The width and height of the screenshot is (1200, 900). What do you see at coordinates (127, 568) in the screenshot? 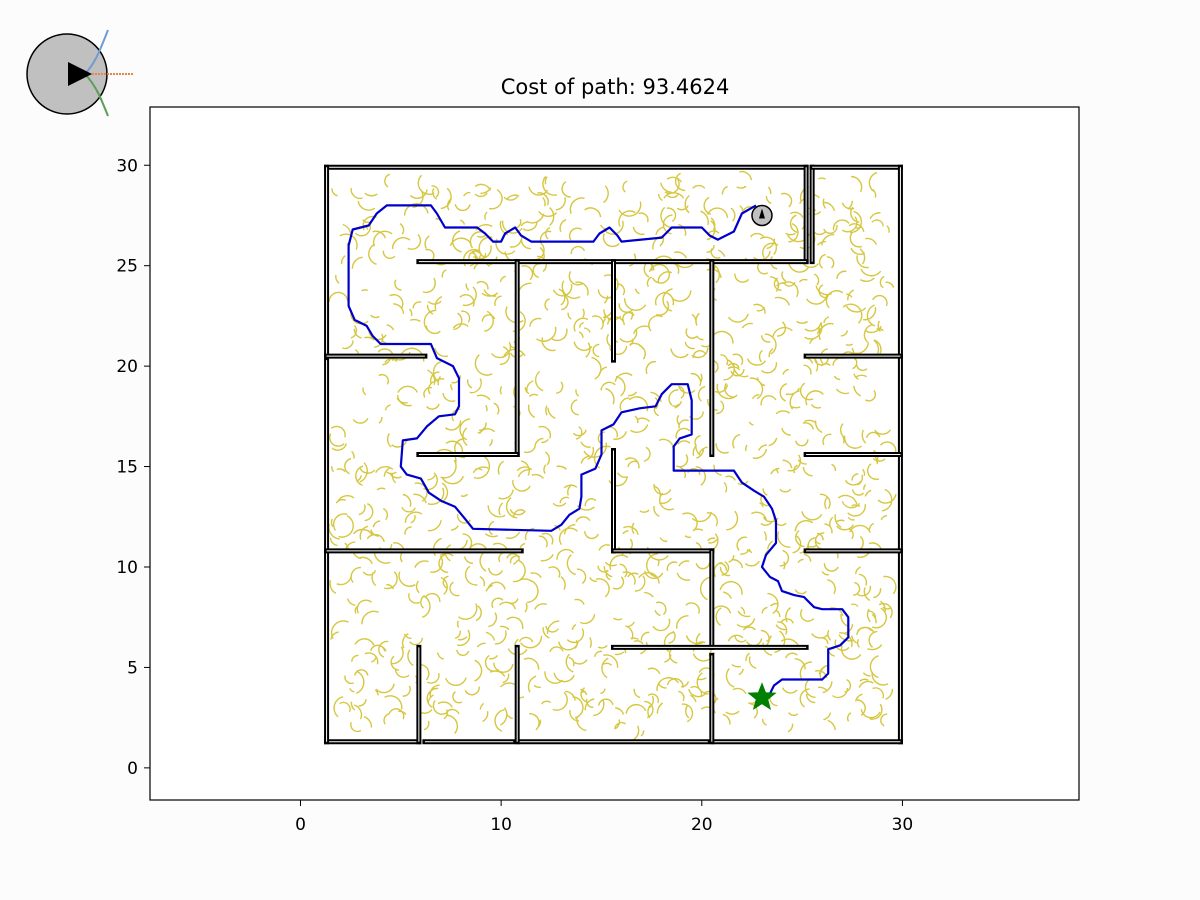
I see `y-tick-label: 10` at bounding box center [127, 568].